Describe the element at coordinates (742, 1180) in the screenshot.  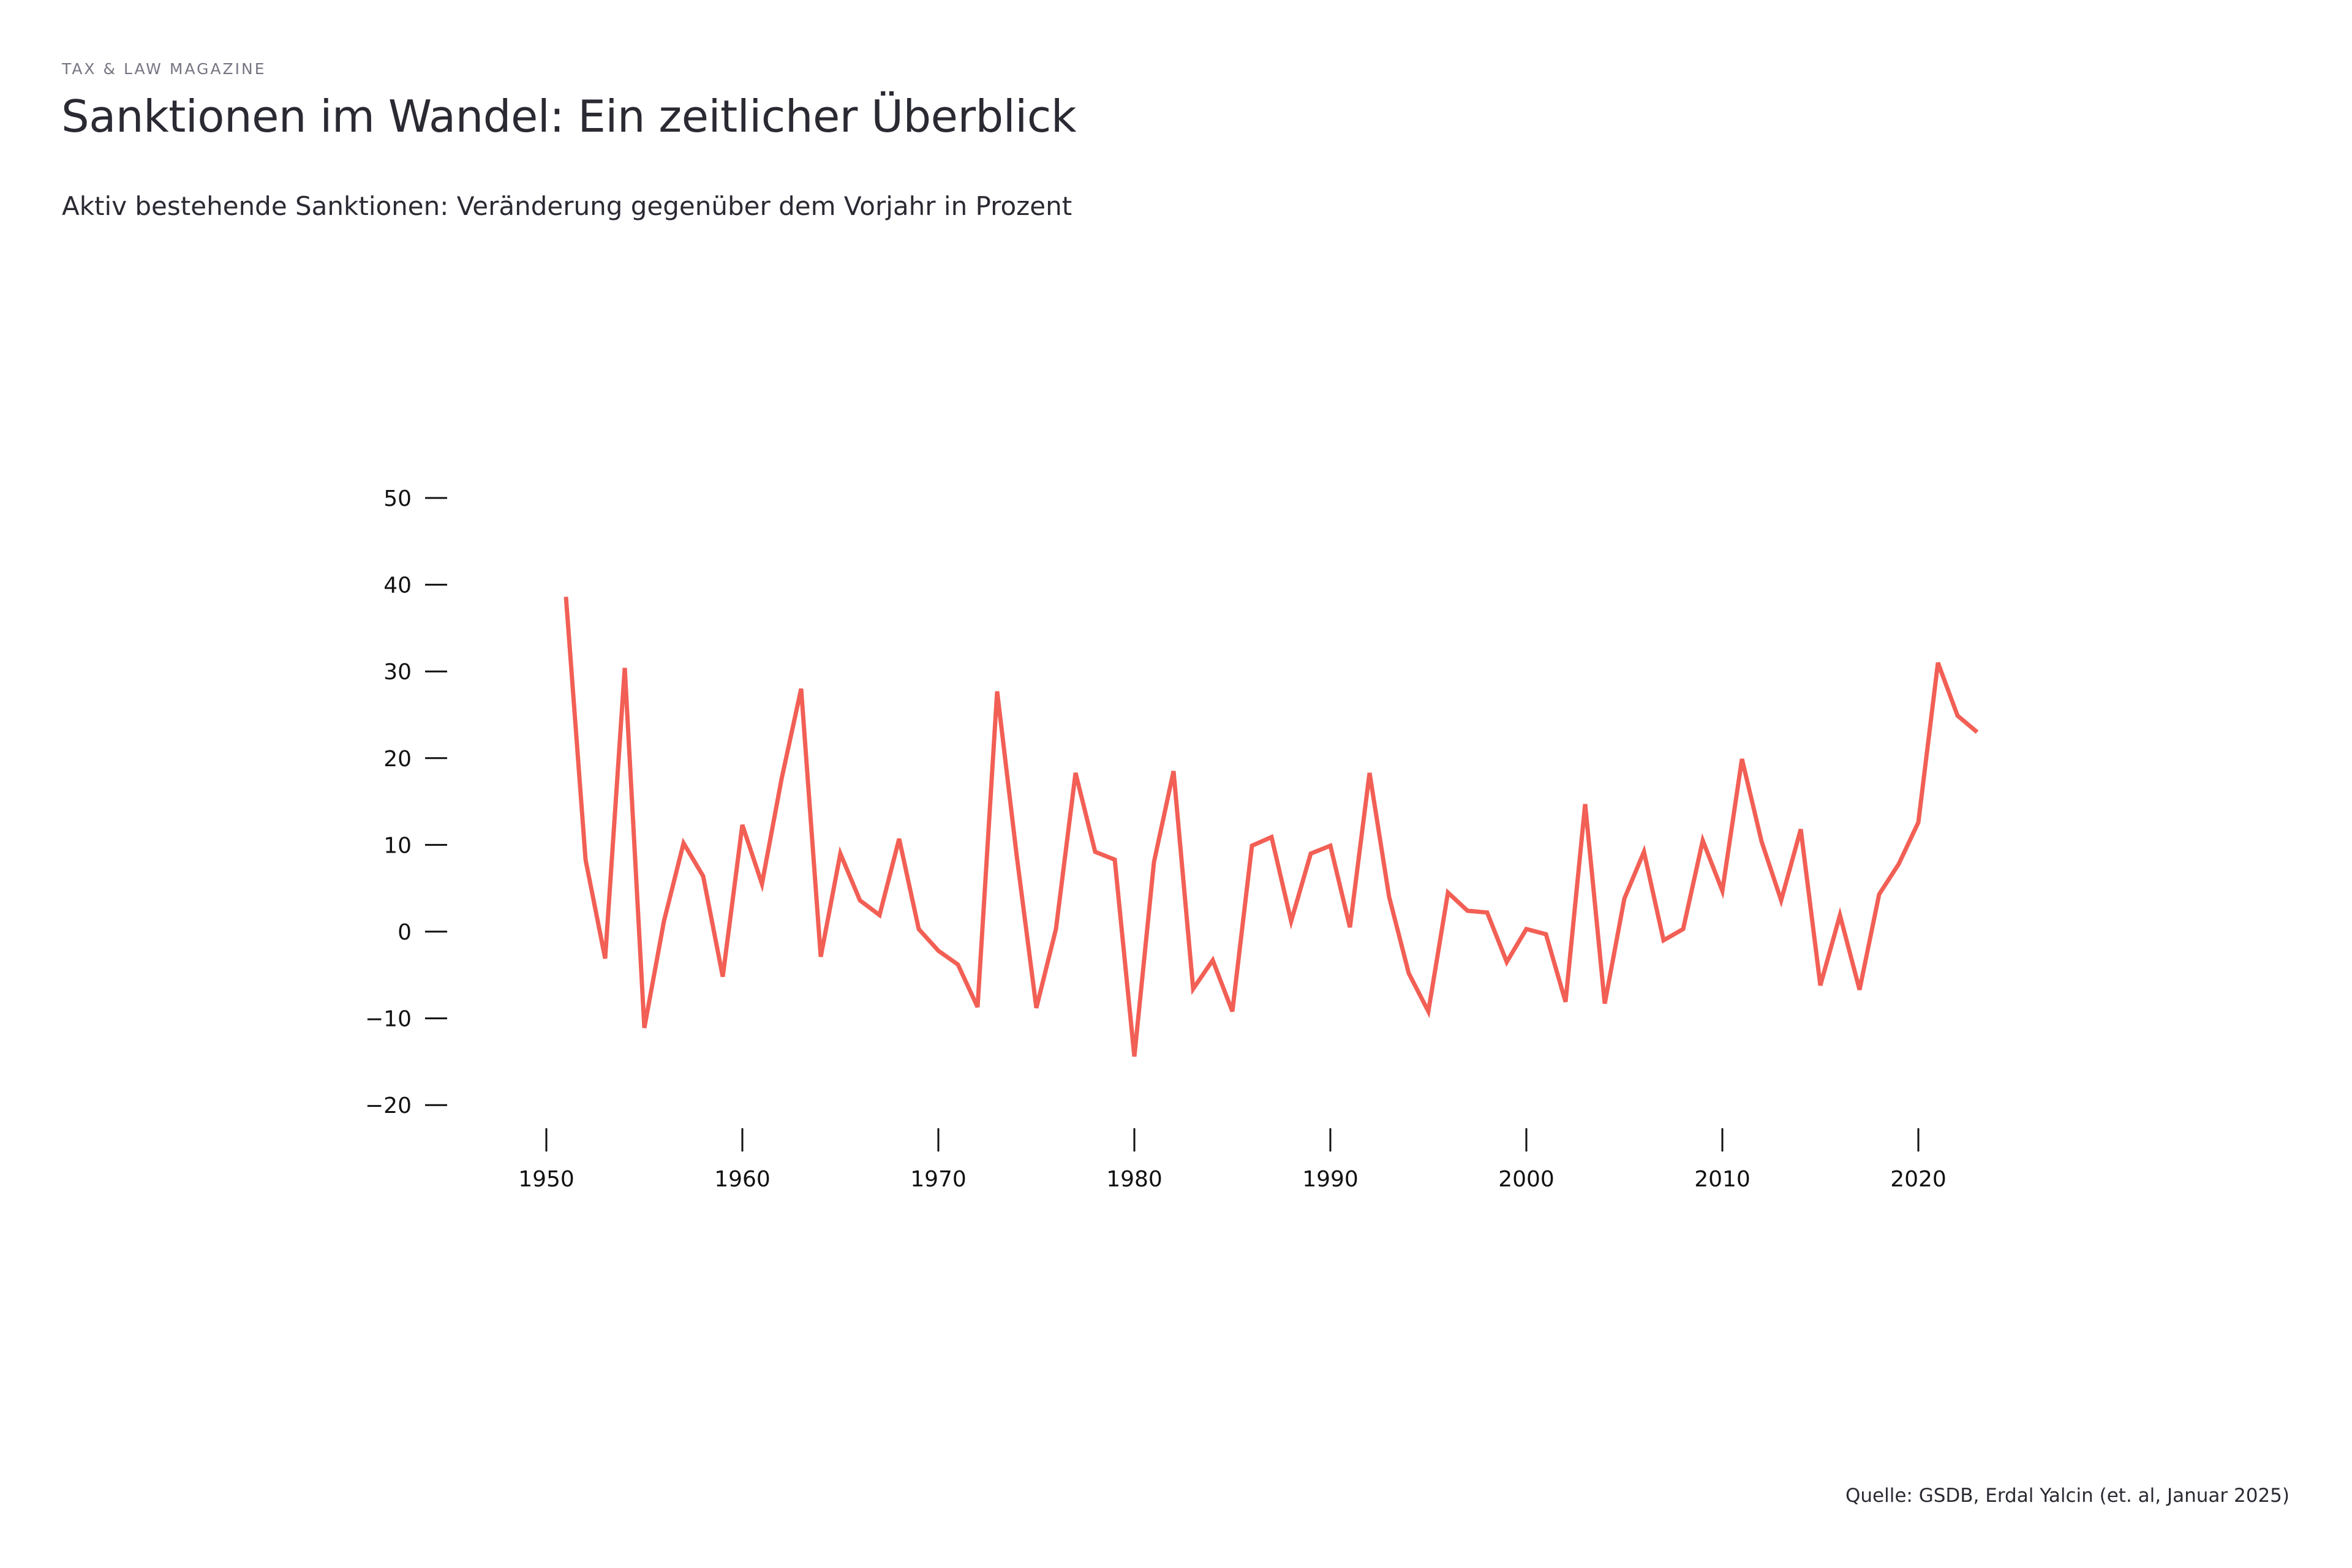
I see `x-tick-label: 1960` at that location.